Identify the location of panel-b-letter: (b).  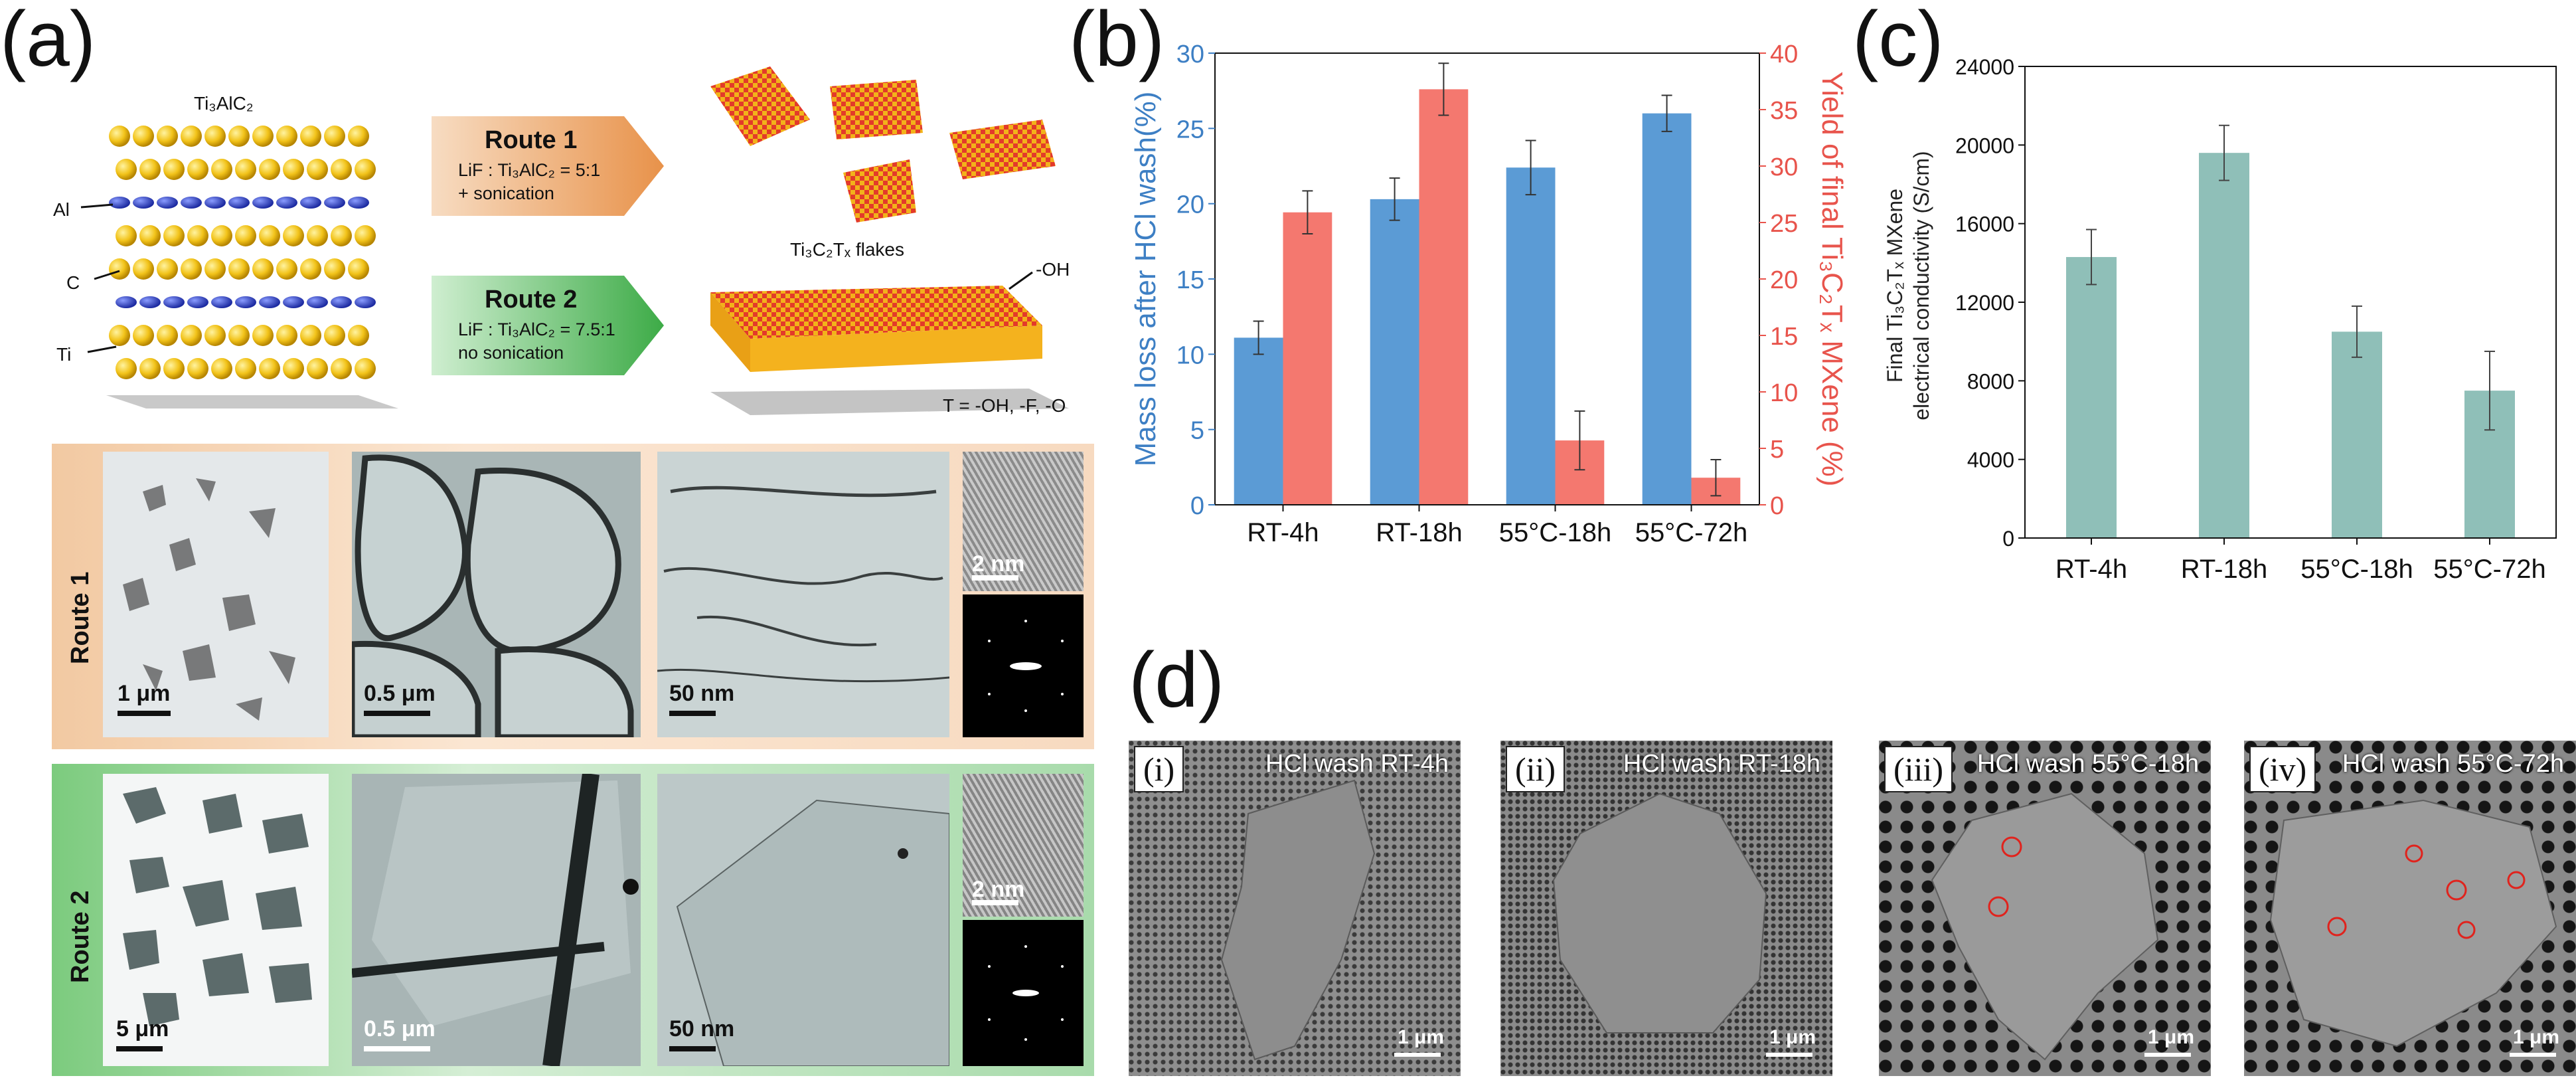
(1117, 41).